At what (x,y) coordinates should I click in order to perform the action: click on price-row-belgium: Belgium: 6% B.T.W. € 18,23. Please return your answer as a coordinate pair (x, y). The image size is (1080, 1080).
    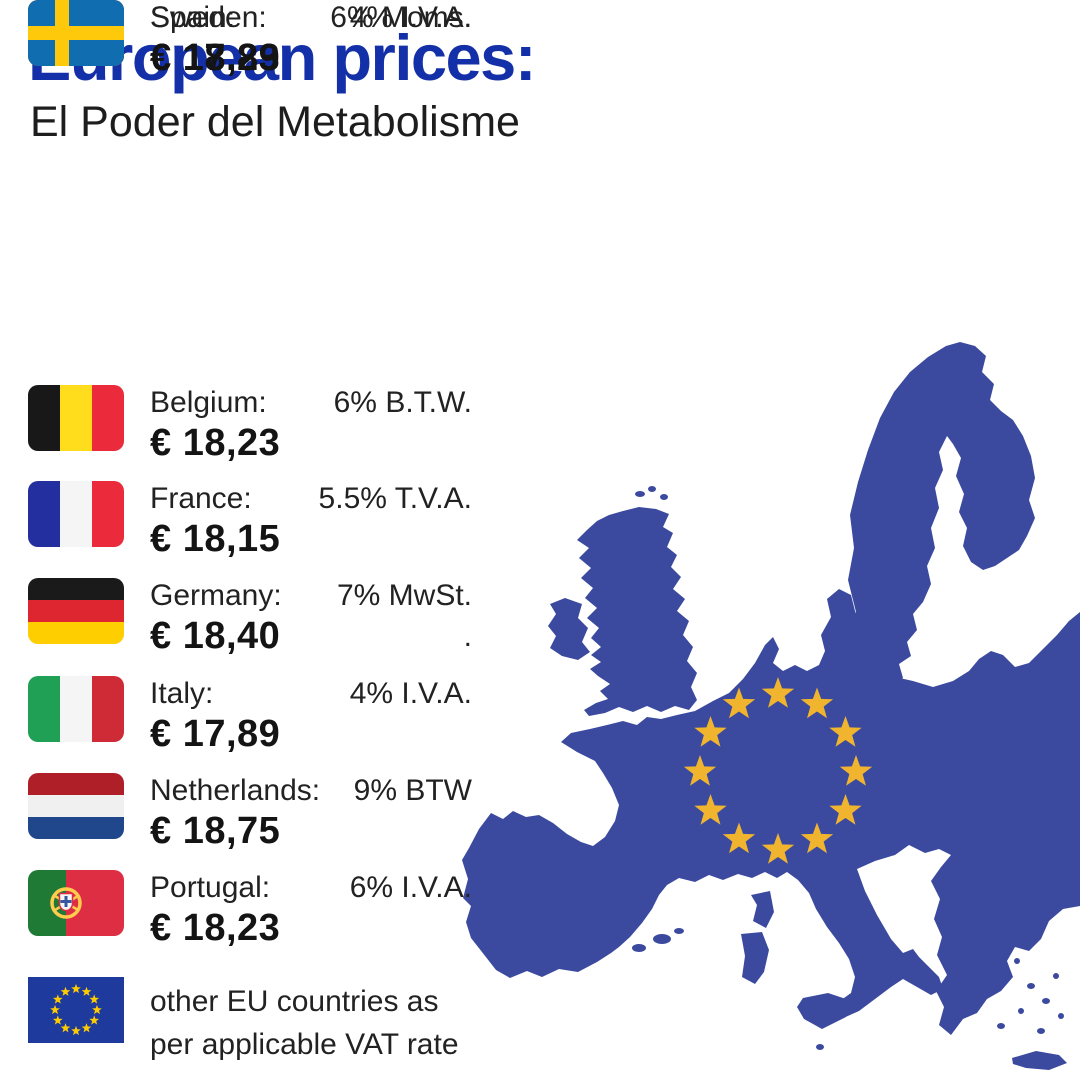
    Looking at the image, I should click on (250, 424).